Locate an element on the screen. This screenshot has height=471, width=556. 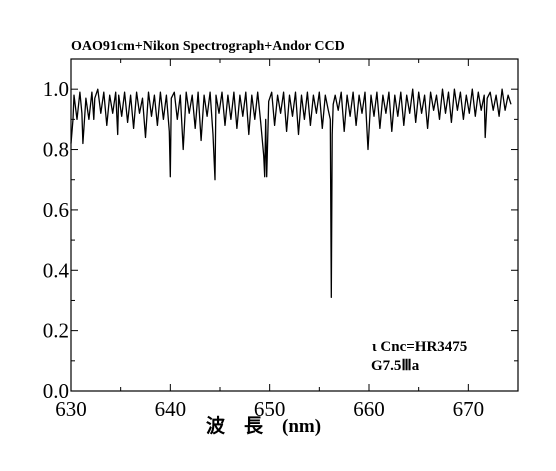
y-tick-label: 0.8 is located at coordinates (56, 150).